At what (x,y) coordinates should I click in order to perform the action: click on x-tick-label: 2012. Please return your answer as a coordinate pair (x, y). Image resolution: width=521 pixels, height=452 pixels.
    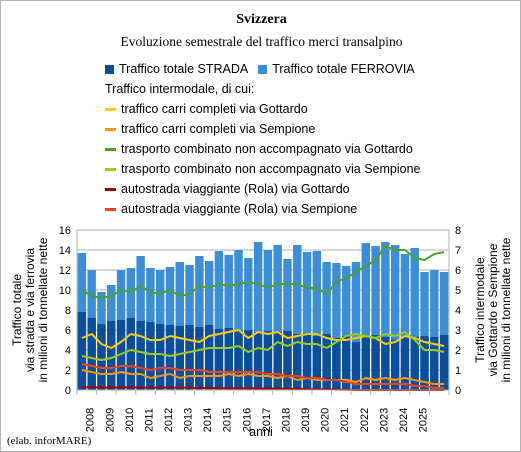
    Looking at the image, I should click on (169, 420).